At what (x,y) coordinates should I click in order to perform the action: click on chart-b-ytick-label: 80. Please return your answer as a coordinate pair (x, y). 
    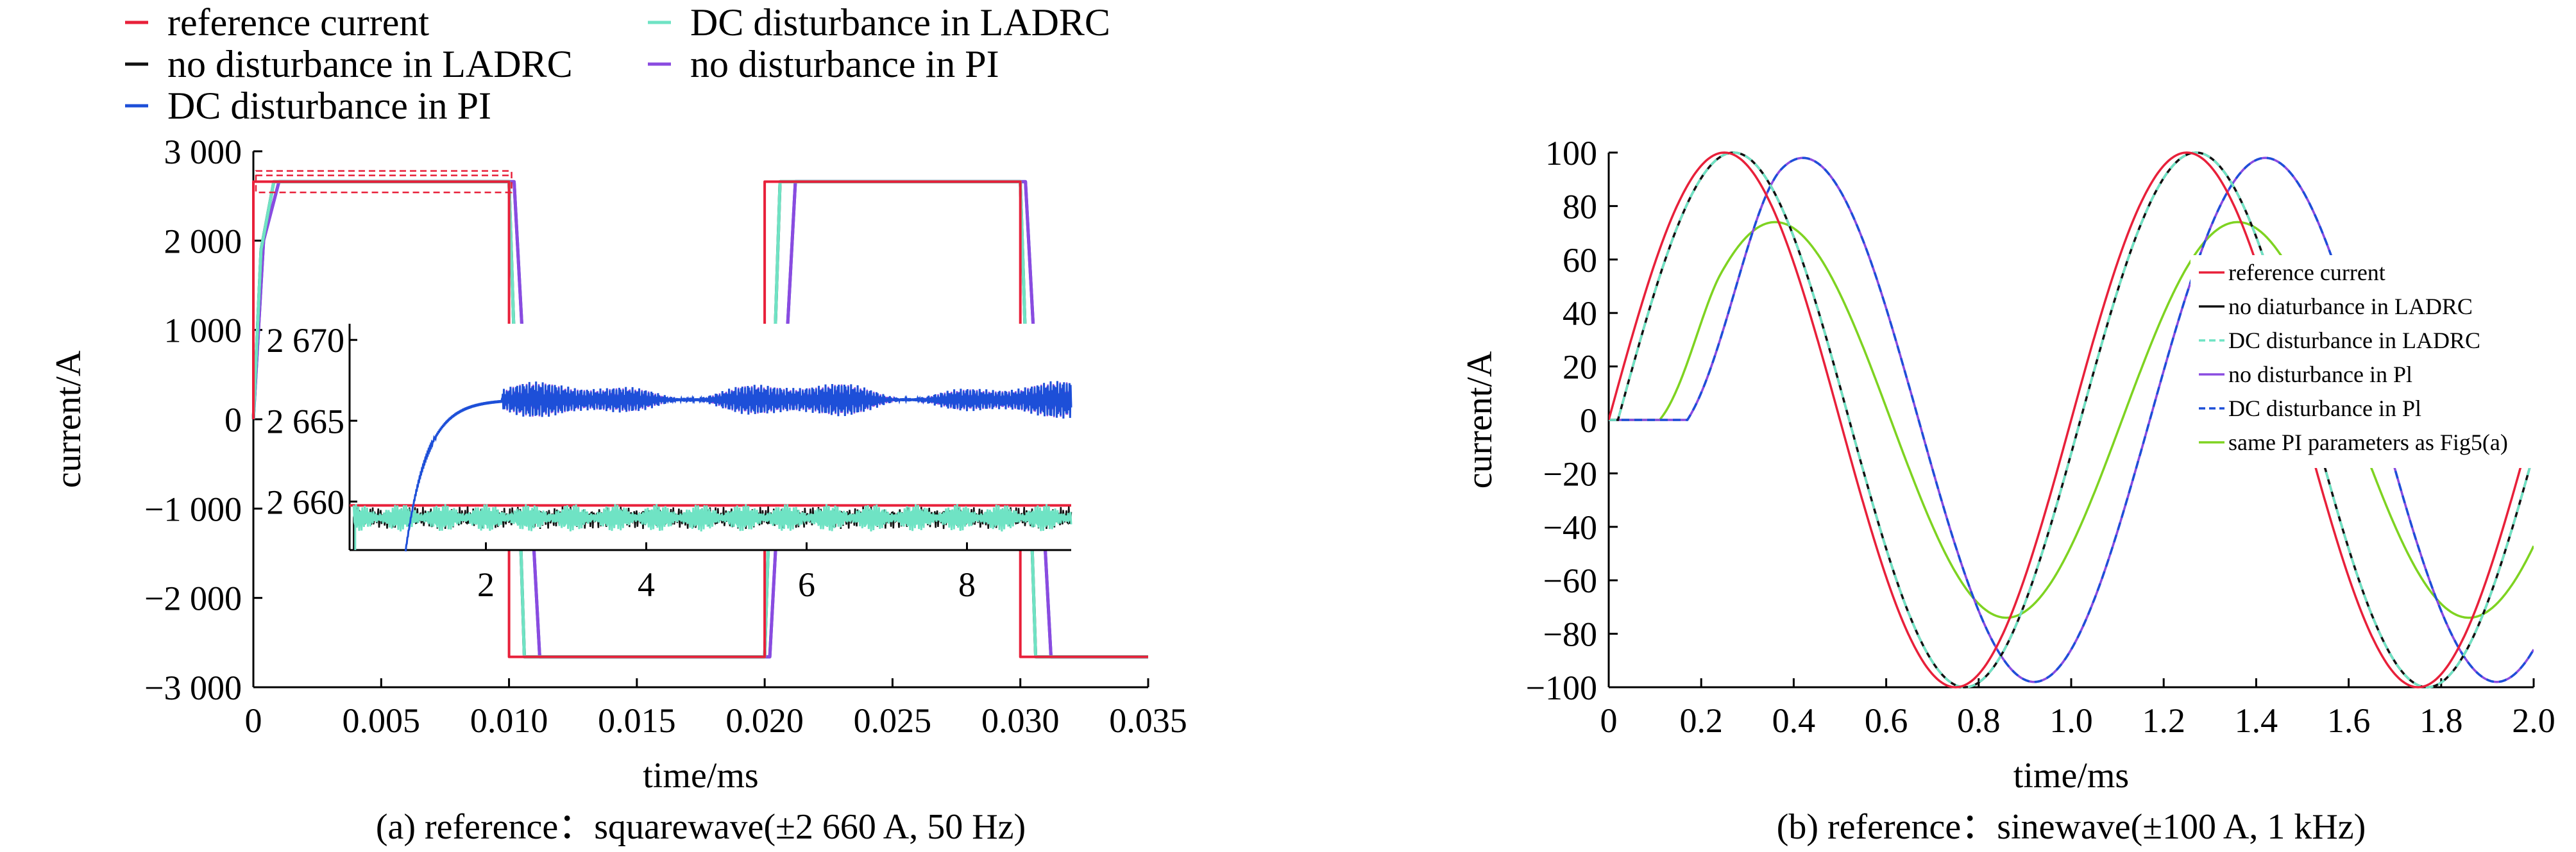
    Looking at the image, I should click on (1580, 206).